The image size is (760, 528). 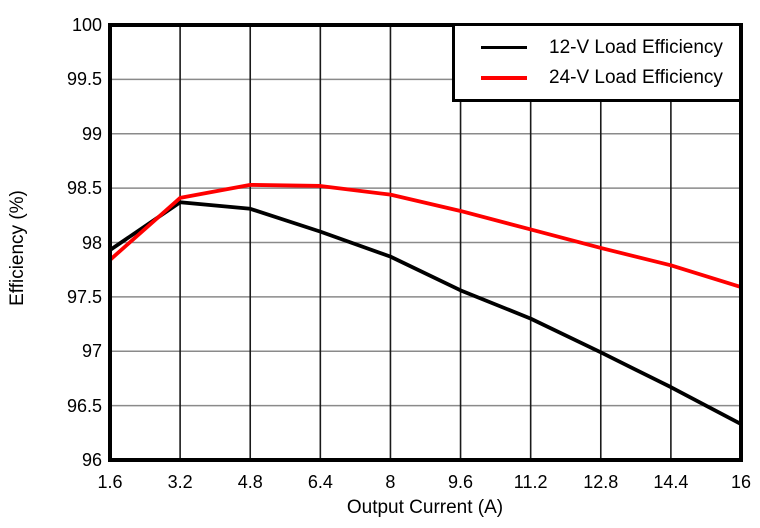 What do you see at coordinates (425, 507) in the screenshot?
I see `x-axis-title: Output Current (A)` at bounding box center [425, 507].